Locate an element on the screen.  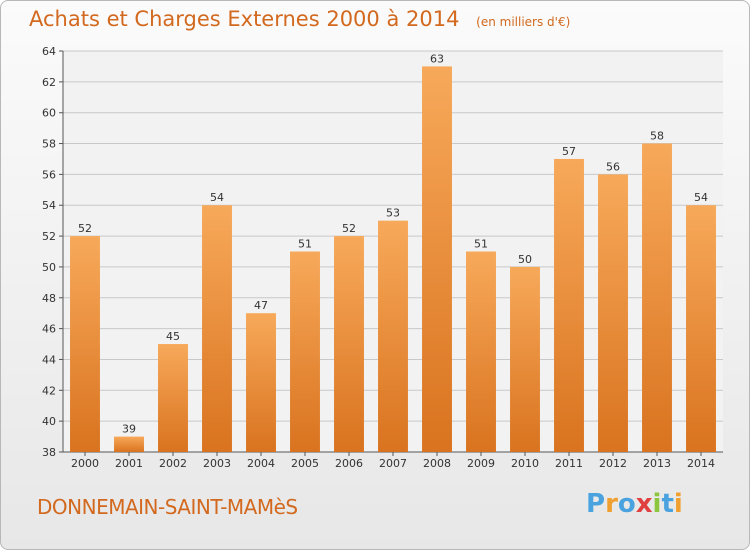
logo-letter: t is located at coordinates (667, 504).